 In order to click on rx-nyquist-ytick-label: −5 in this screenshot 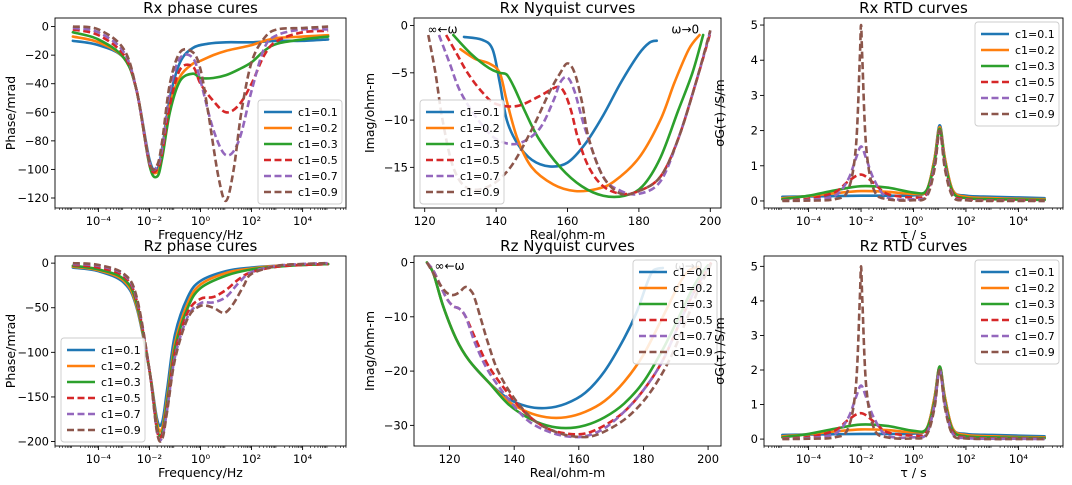, I will do `click(399, 73)`.